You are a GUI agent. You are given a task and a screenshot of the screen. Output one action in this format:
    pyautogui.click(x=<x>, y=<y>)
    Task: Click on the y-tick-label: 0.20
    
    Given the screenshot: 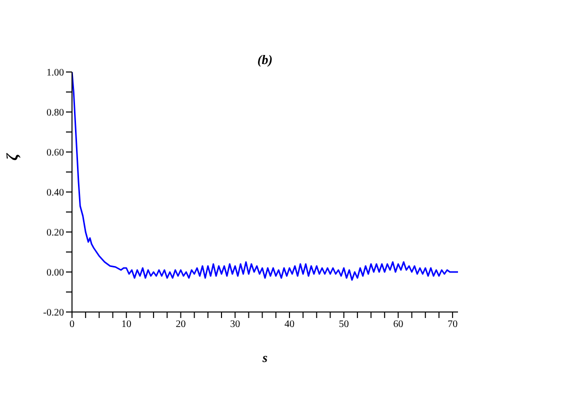 What is the action you would take?
    pyautogui.click(x=55, y=233)
    